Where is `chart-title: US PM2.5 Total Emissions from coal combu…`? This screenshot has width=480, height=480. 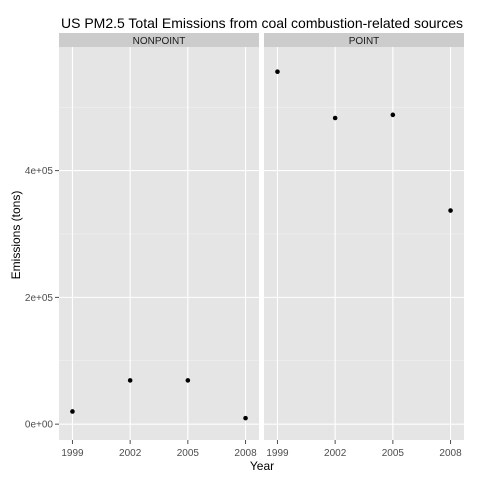
chart-title: US PM2.5 Total Emissions from coal combu… is located at coordinates (262, 23).